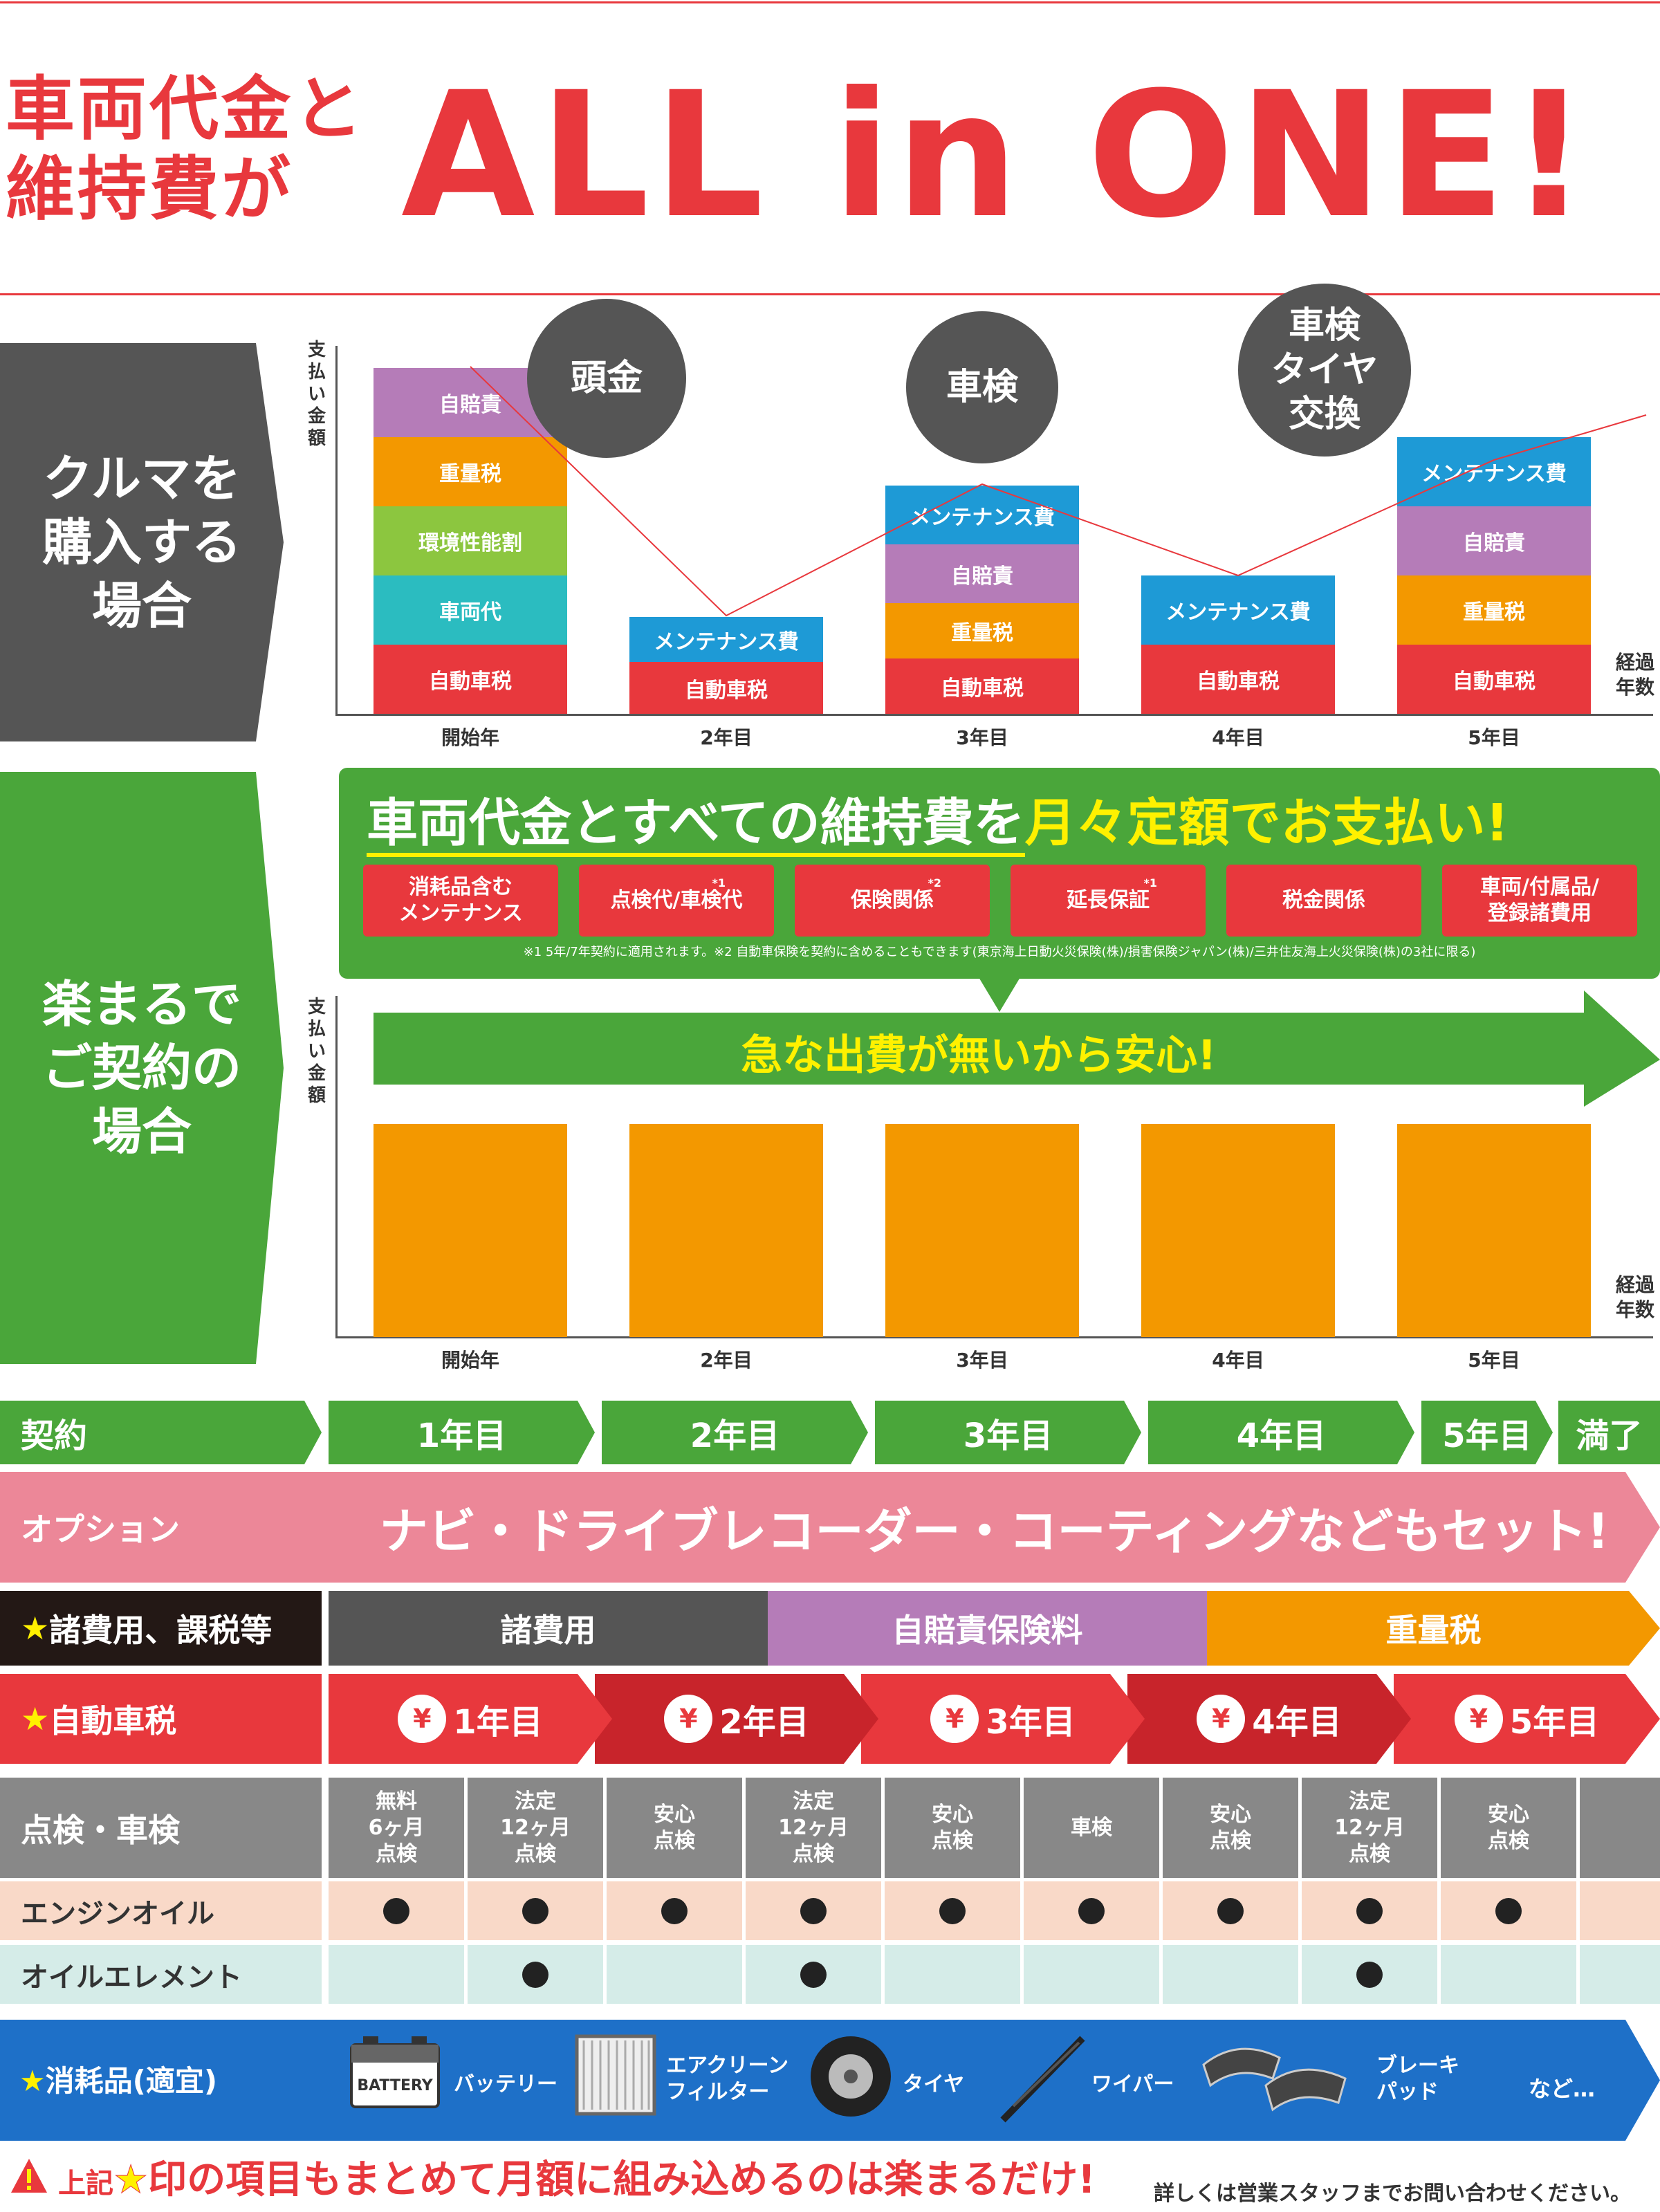 The image size is (1660, 2212). What do you see at coordinates (336, 1167) in the screenshot?
I see `rakumaru-y-axis` at bounding box center [336, 1167].